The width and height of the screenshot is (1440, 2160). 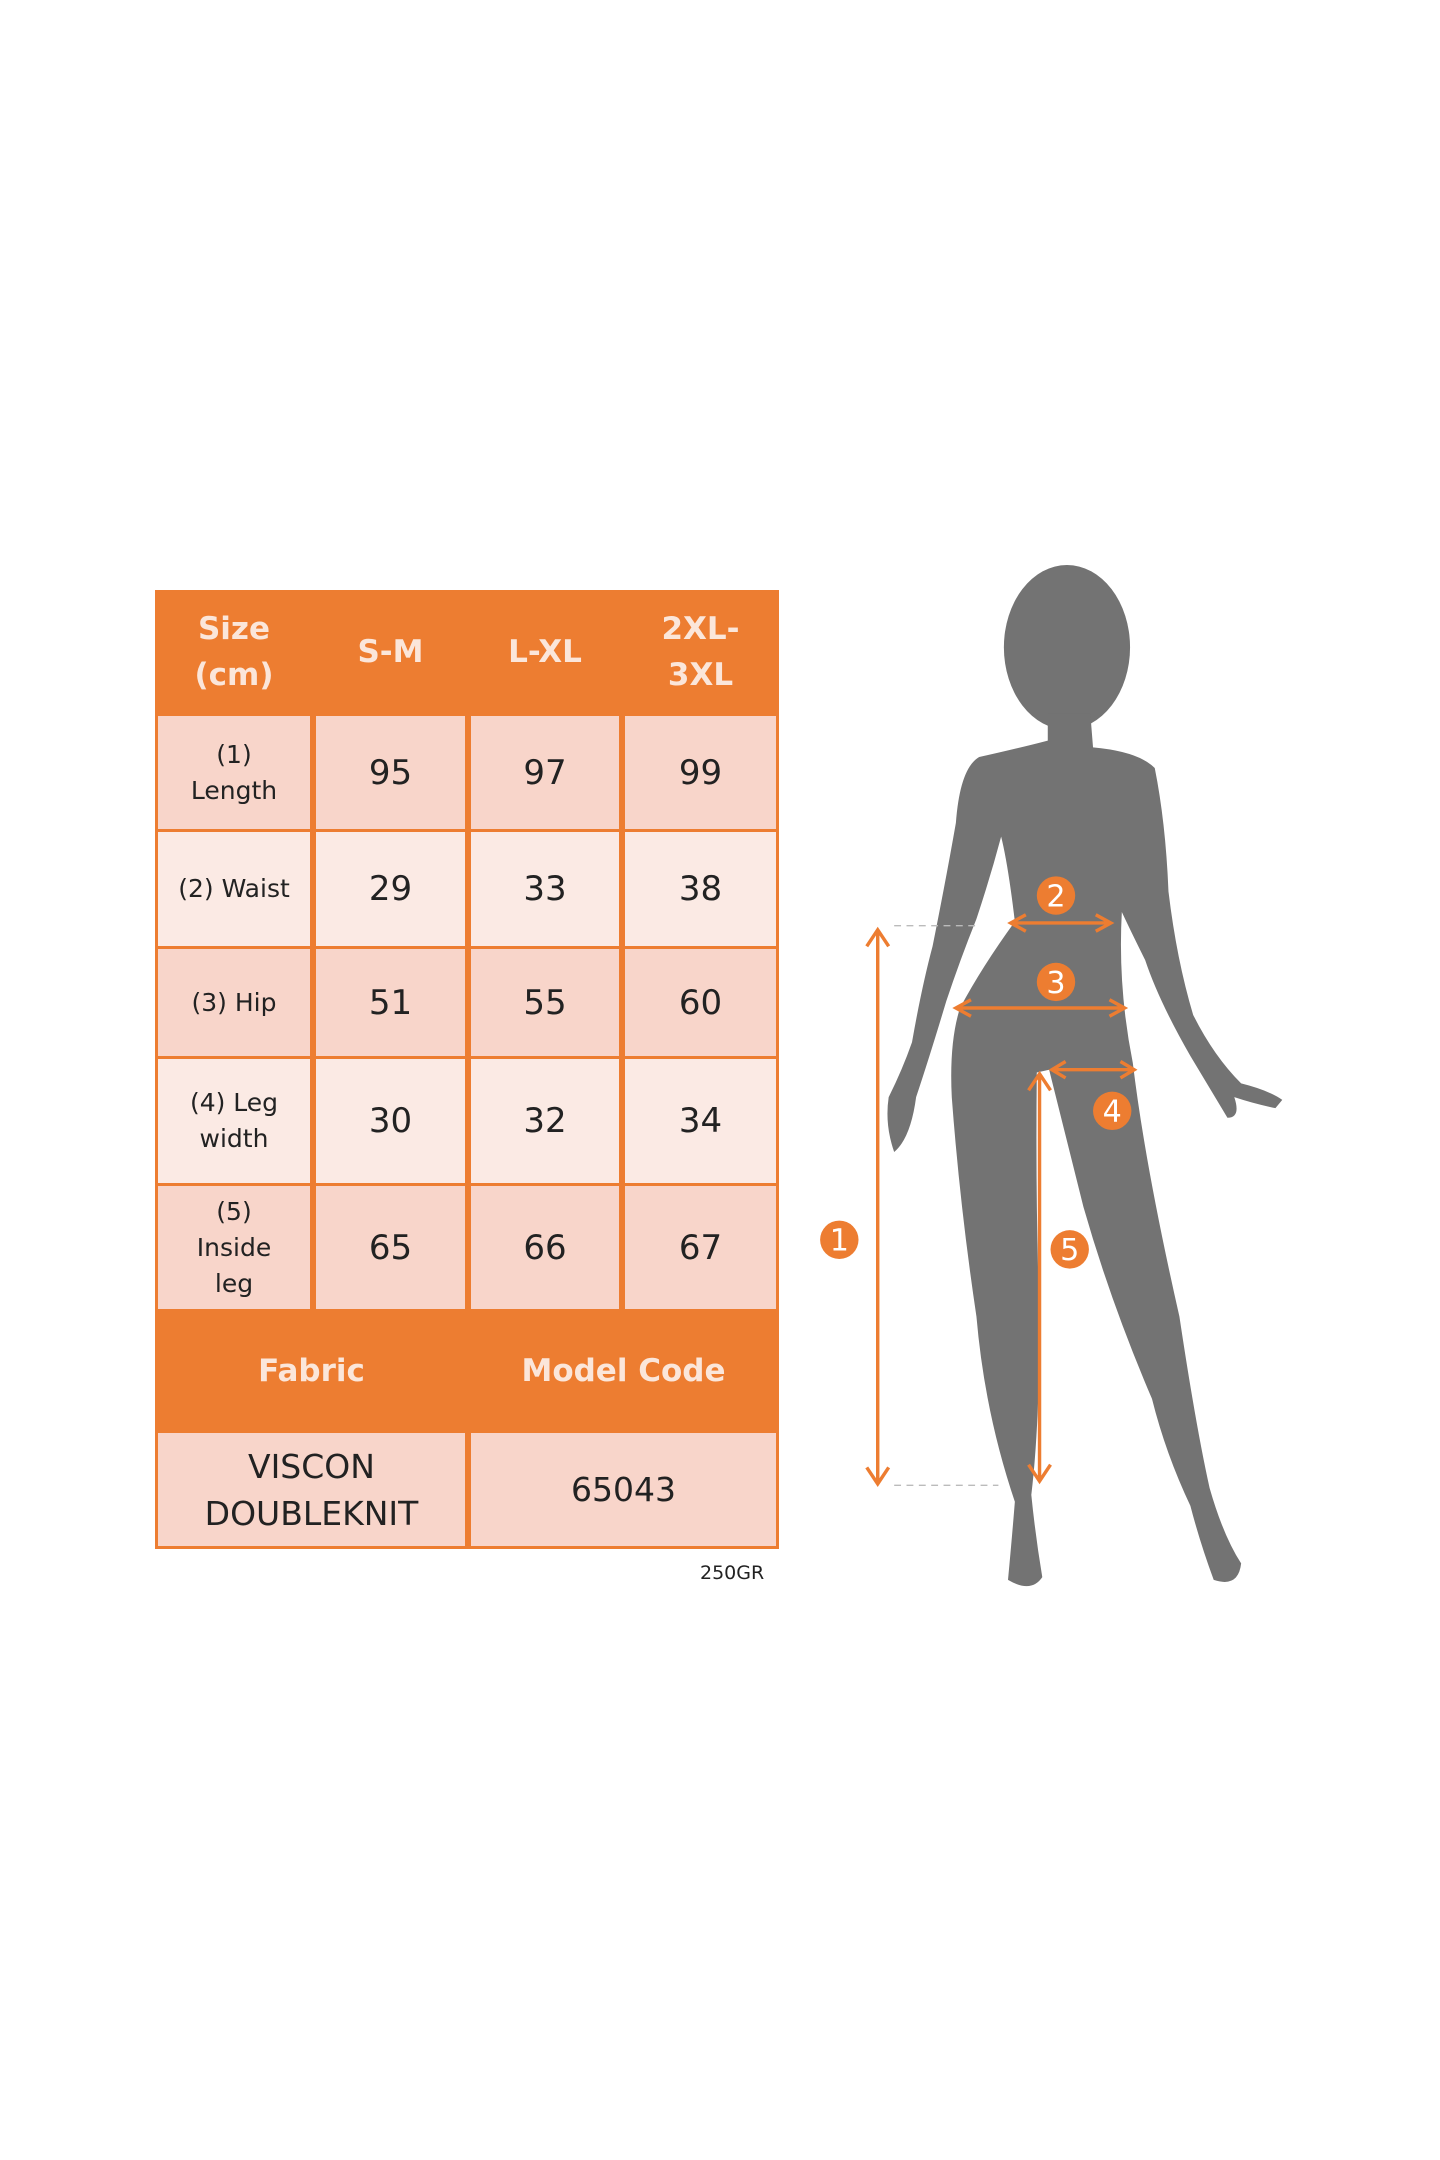 What do you see at coordinates (700, 1247) in the screenshot?
I see `measurement-value: 67` at bounding box center [700, 1247].